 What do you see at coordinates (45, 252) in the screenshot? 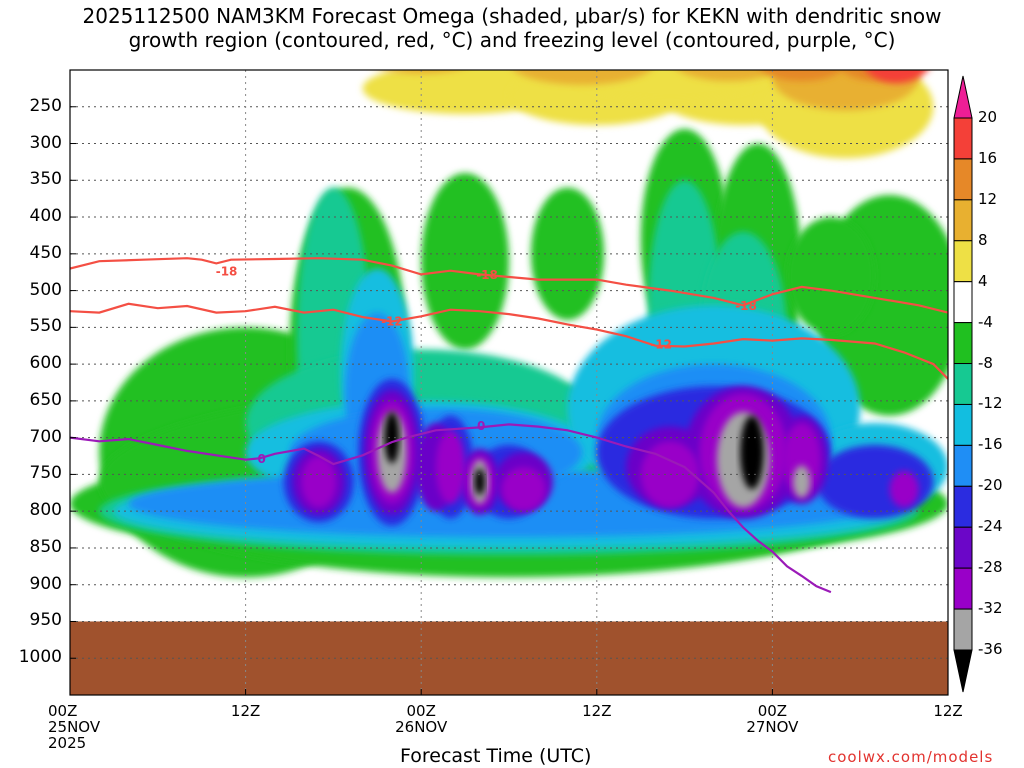
I see `y-tick-label: 450` at bounding box center [45, 252].